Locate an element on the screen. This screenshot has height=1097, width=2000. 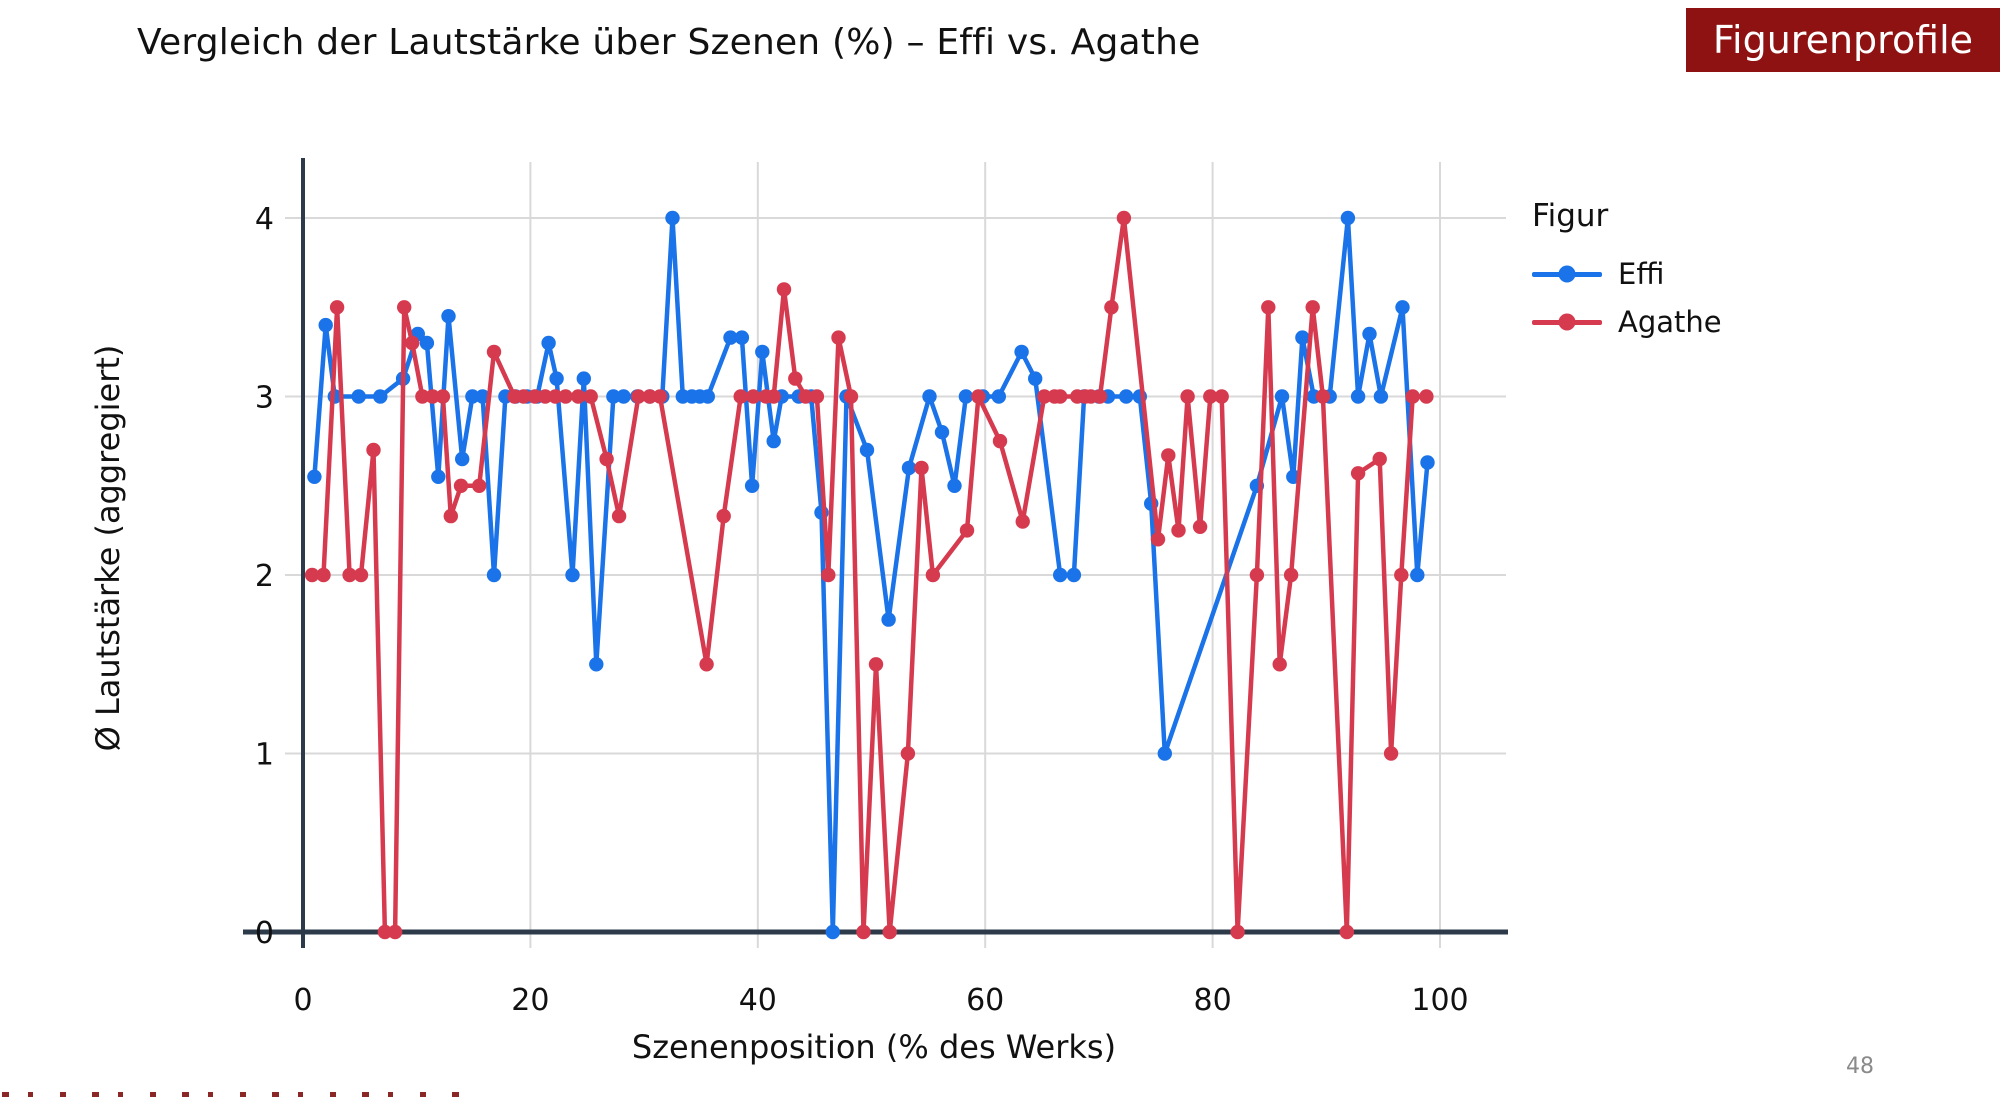
figurenprofile-badge: Figurenprofile is located at coordinates (1843, 40).